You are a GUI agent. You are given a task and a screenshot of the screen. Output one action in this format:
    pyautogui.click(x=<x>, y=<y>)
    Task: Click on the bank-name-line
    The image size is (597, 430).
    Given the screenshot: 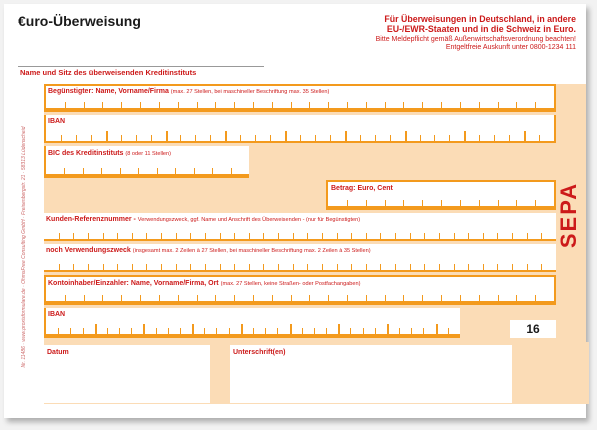 What is the action you would take?
    pyautogui.click(x=141, y=66)
    